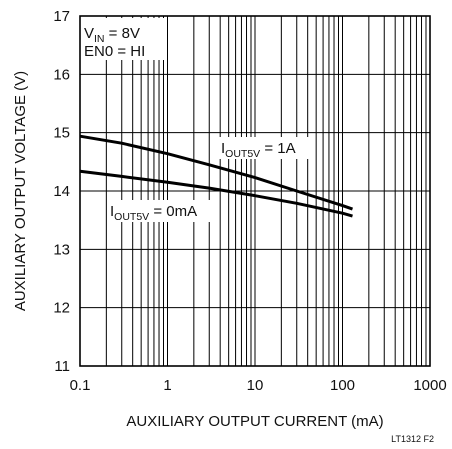 This screenshot has width=452, height=449. Describe the element at coordinates (80, 385) in the screenshot. I see `x-tick-label: 0.1` at that location.